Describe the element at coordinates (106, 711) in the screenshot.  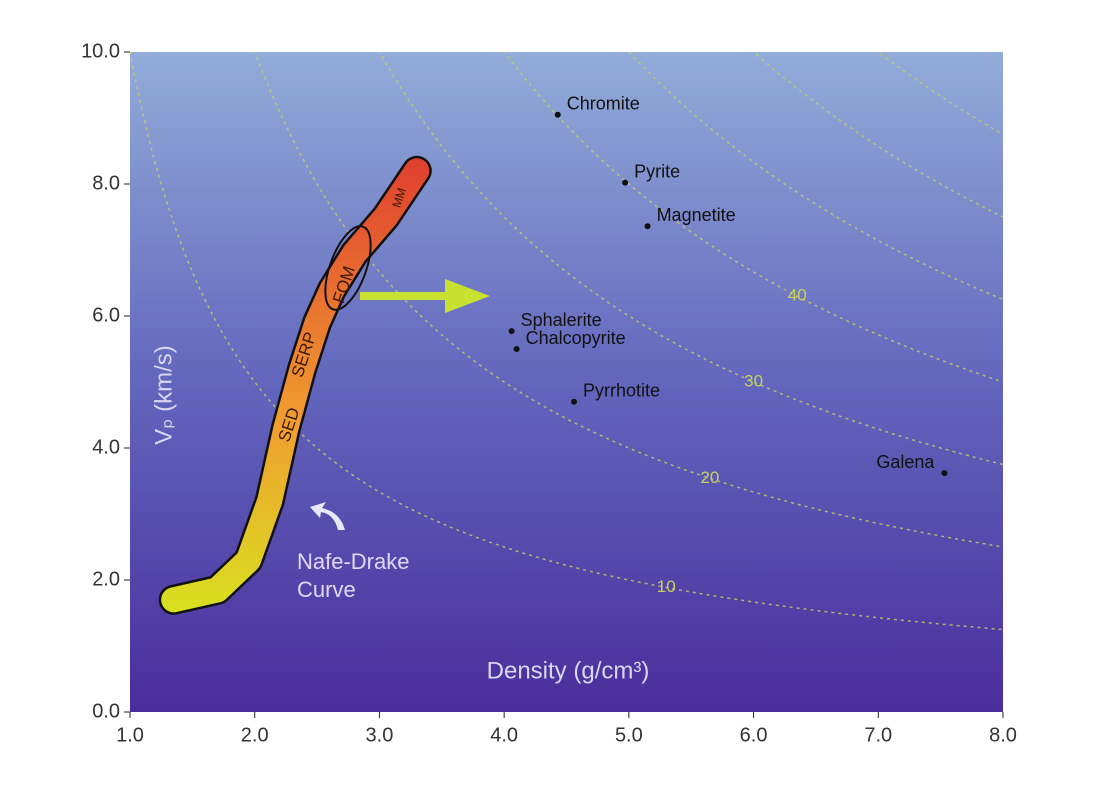
I see `y-tick-label: 0.0` at that location.